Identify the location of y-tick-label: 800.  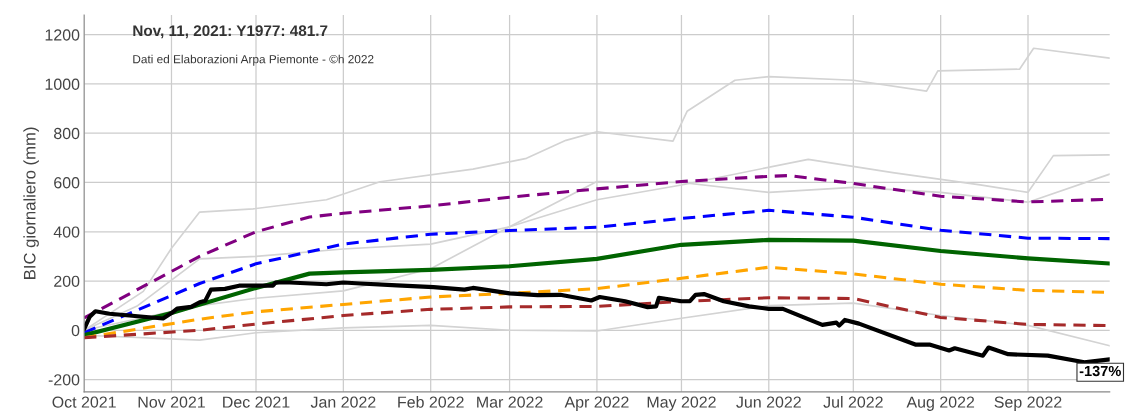
(67, 133).